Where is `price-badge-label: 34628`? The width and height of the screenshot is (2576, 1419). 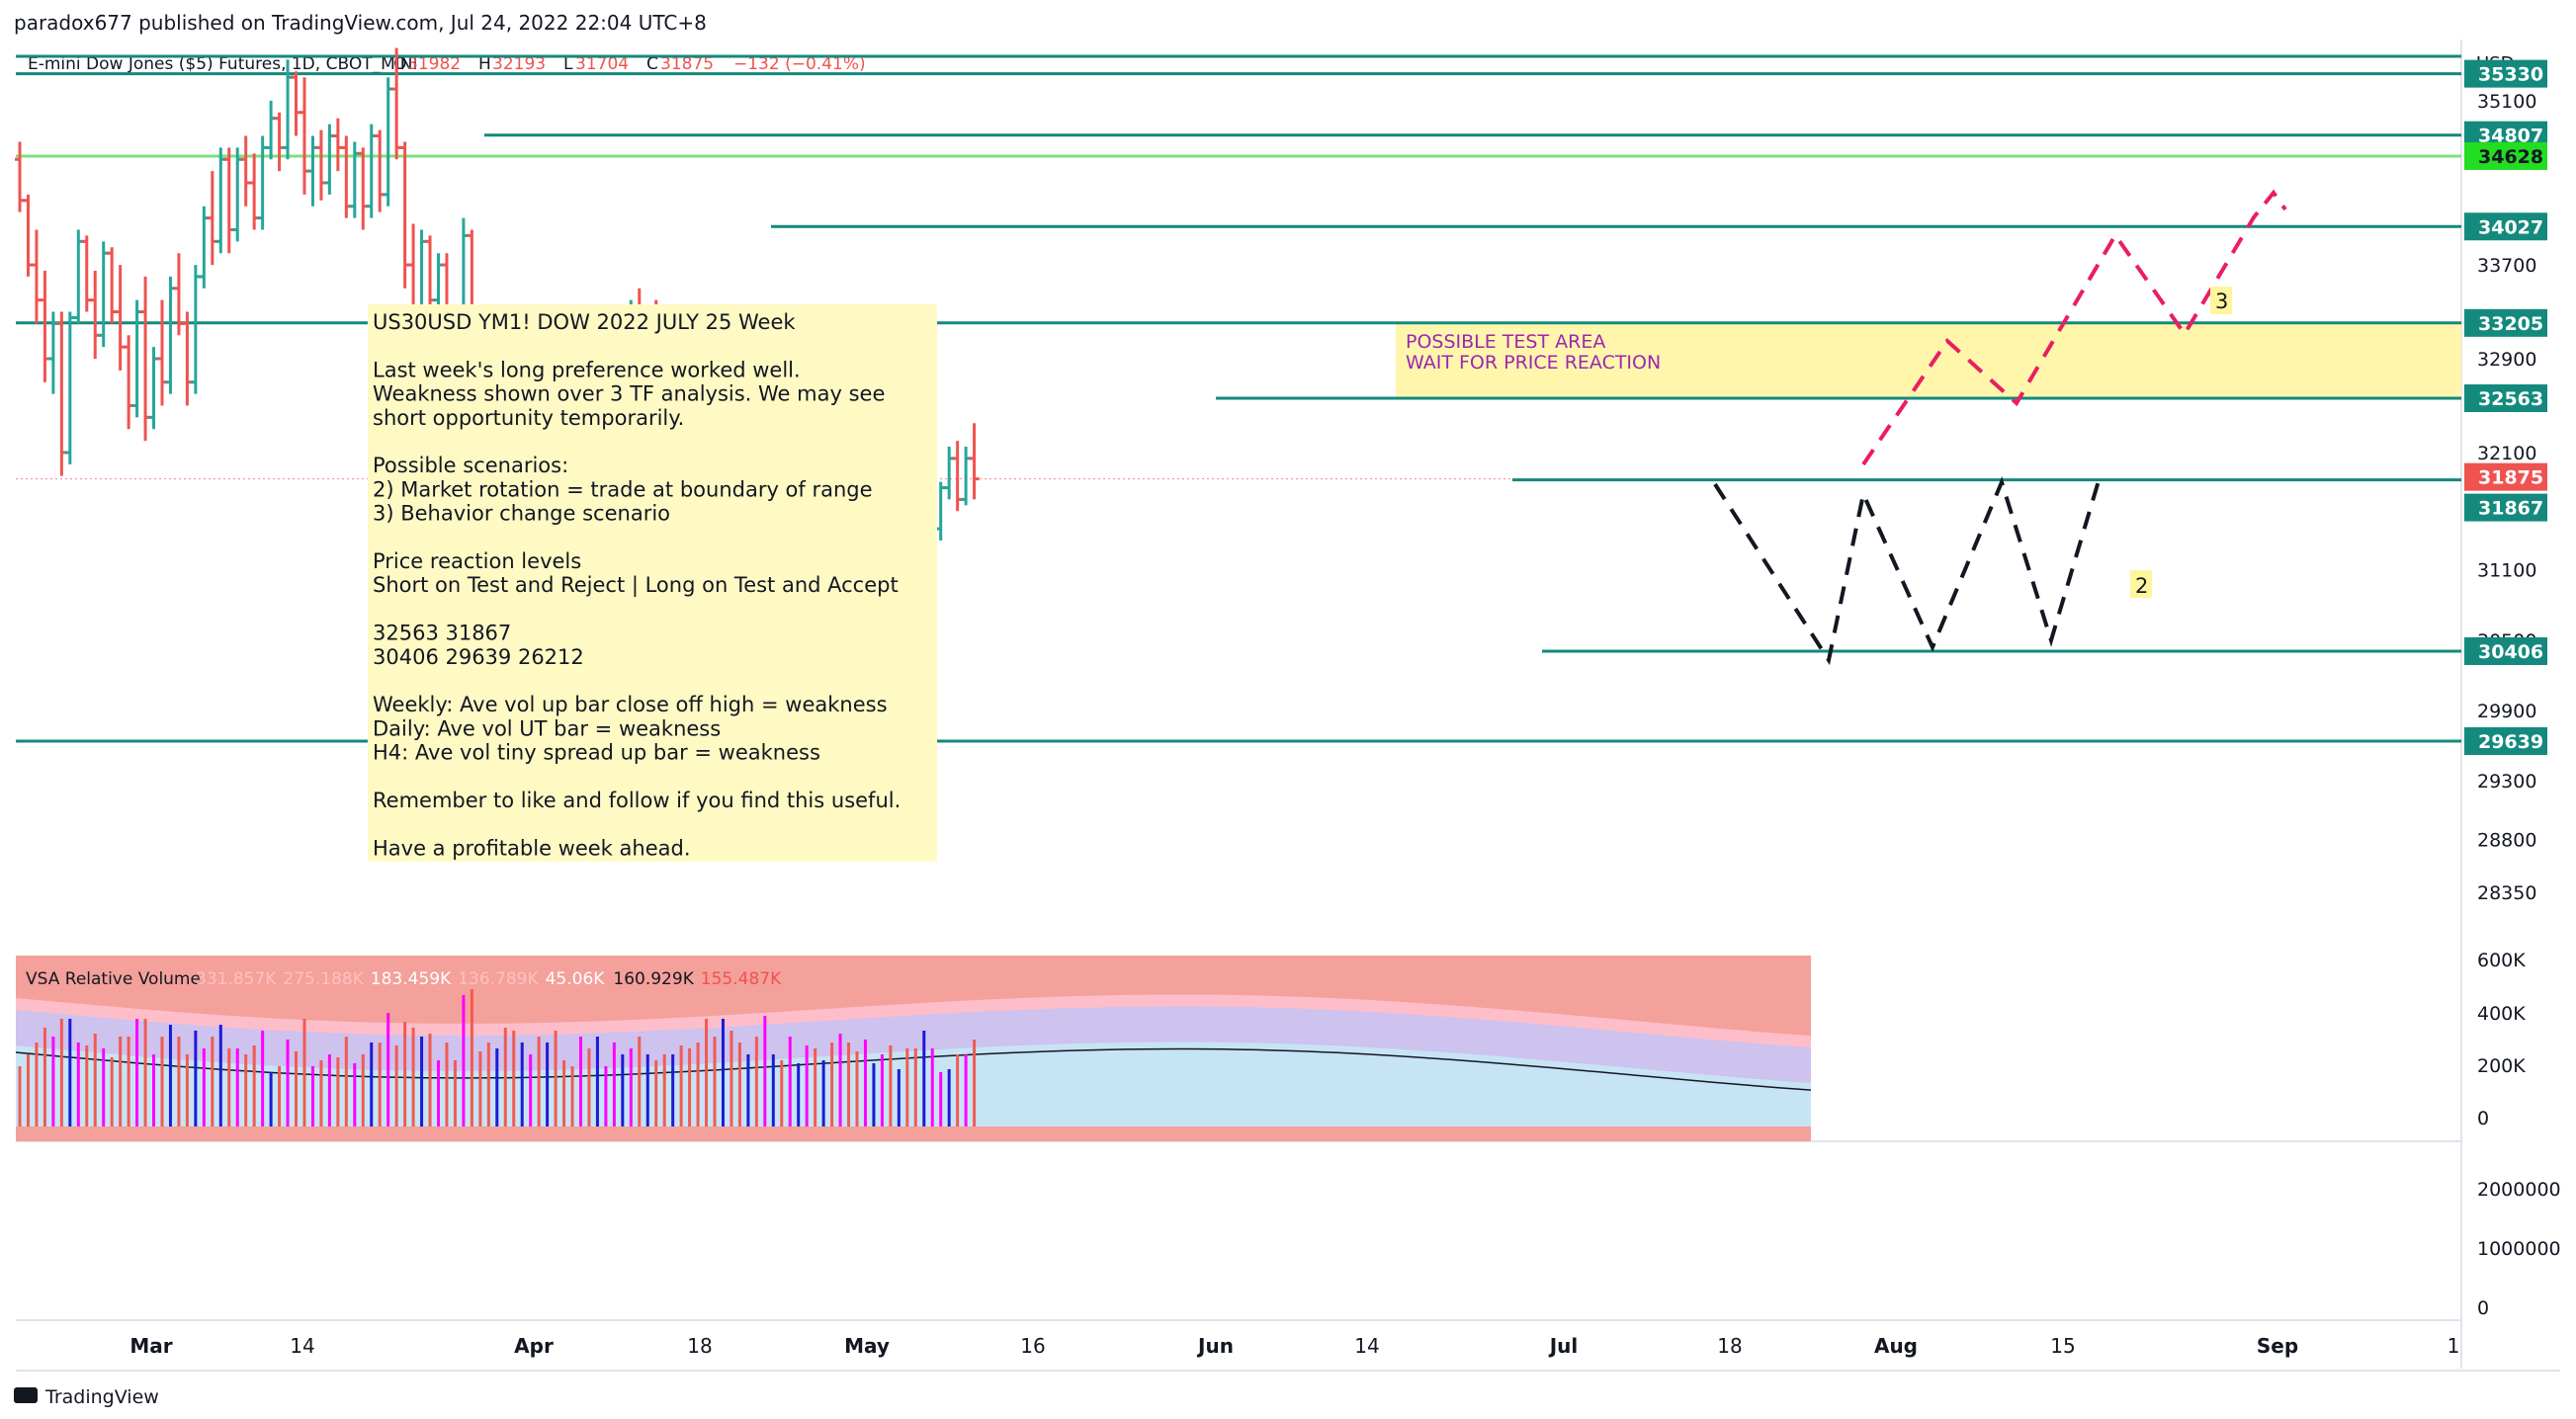
price-badge-label: 34628 is located at coordinates (2510, 157).